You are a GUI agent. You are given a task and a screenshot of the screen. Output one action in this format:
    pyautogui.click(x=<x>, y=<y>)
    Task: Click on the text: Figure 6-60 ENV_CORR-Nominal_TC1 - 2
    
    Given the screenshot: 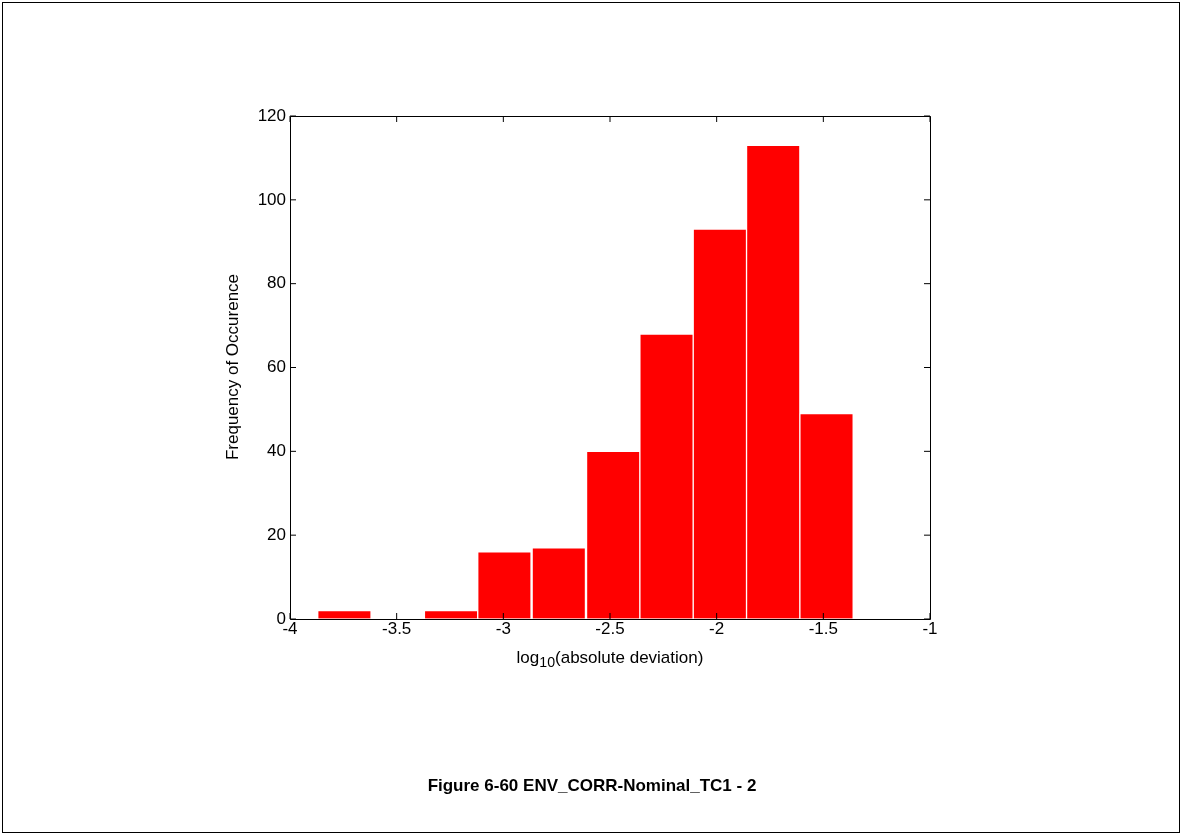 What is the action you would take?
    pyautogui.click(x=592, y=786)
    